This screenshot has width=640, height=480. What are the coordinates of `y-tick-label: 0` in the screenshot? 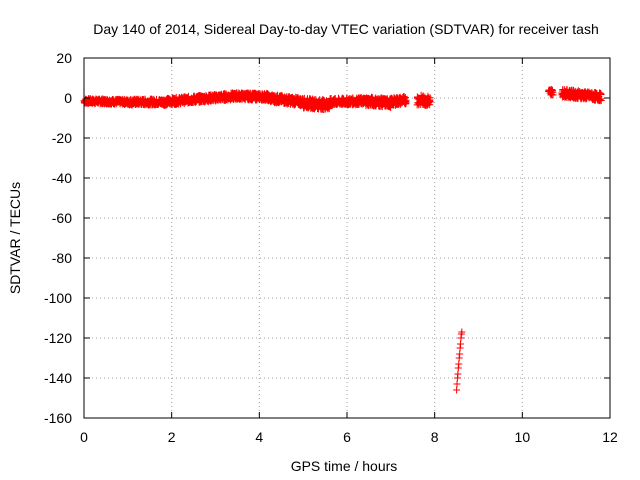 It's located at (68, 98).